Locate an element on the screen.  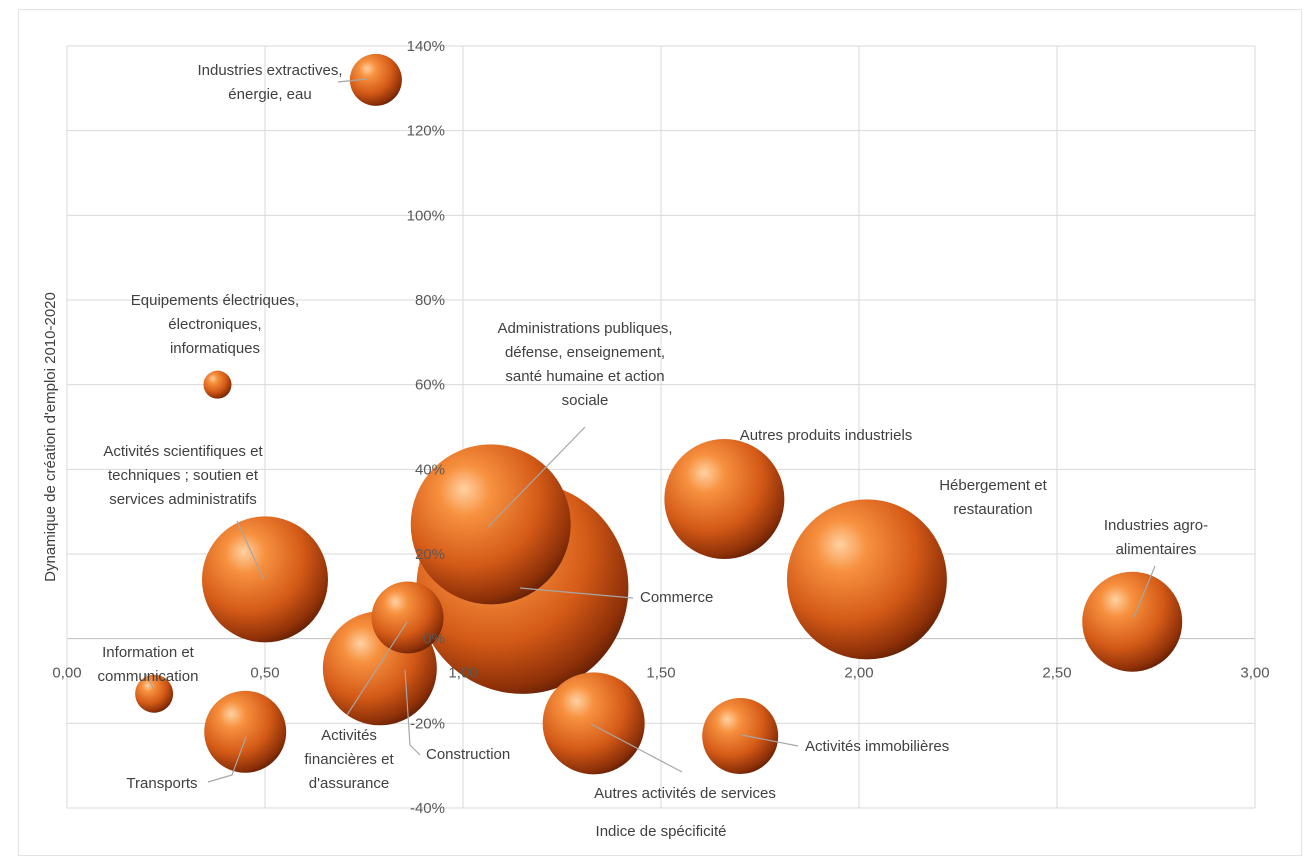
x-tick-label: 1,00 is located at coordinates (462, 673).